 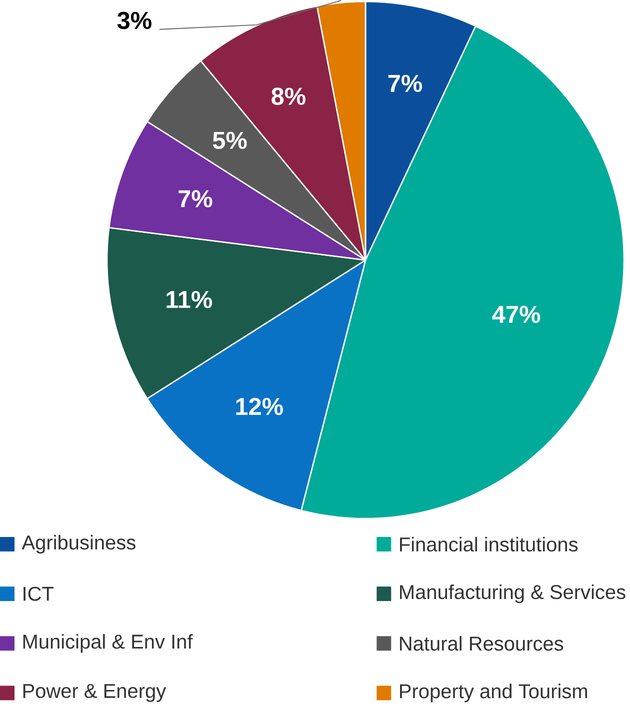 What do you see at coordinates (489, 544) in the screenshot?
I see `legend-label: Financial institutions` at bounding box center [489, 544].